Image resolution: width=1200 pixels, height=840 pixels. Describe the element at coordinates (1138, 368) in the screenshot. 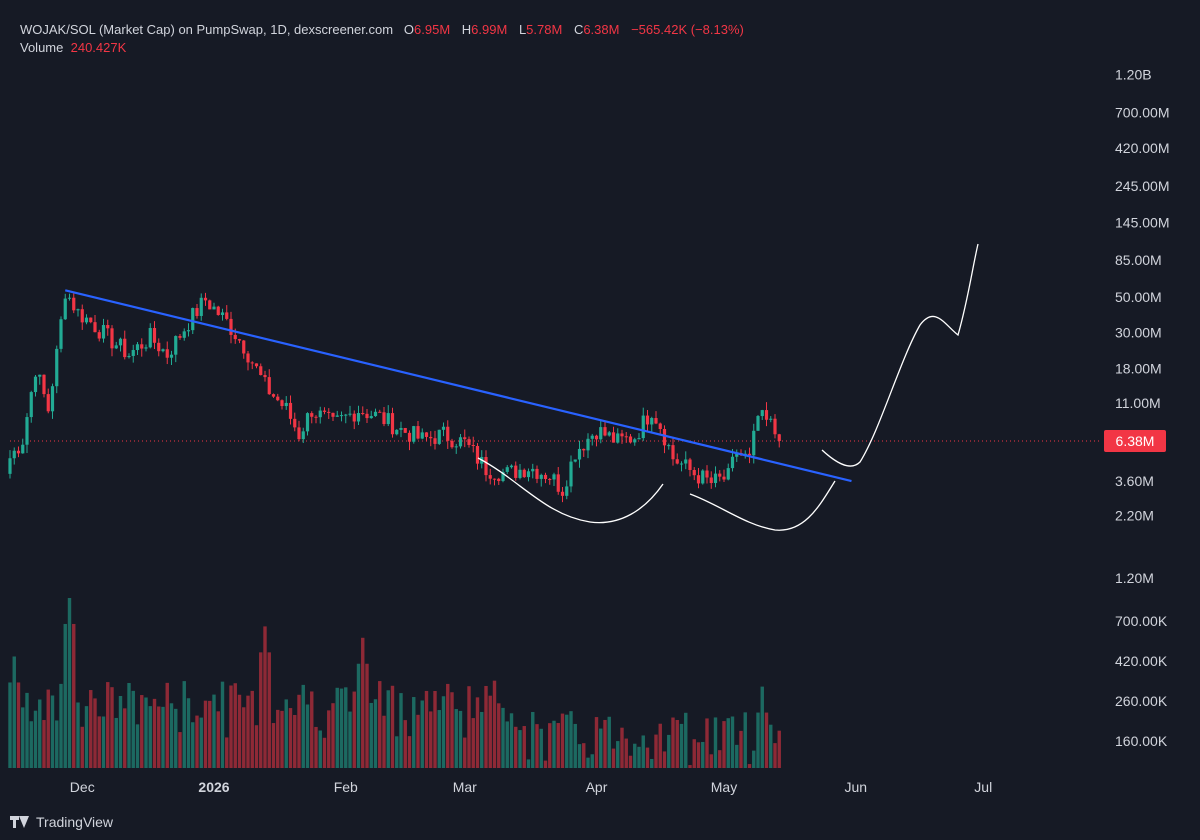

I see `y-tick-label: 18.00M` at that location.